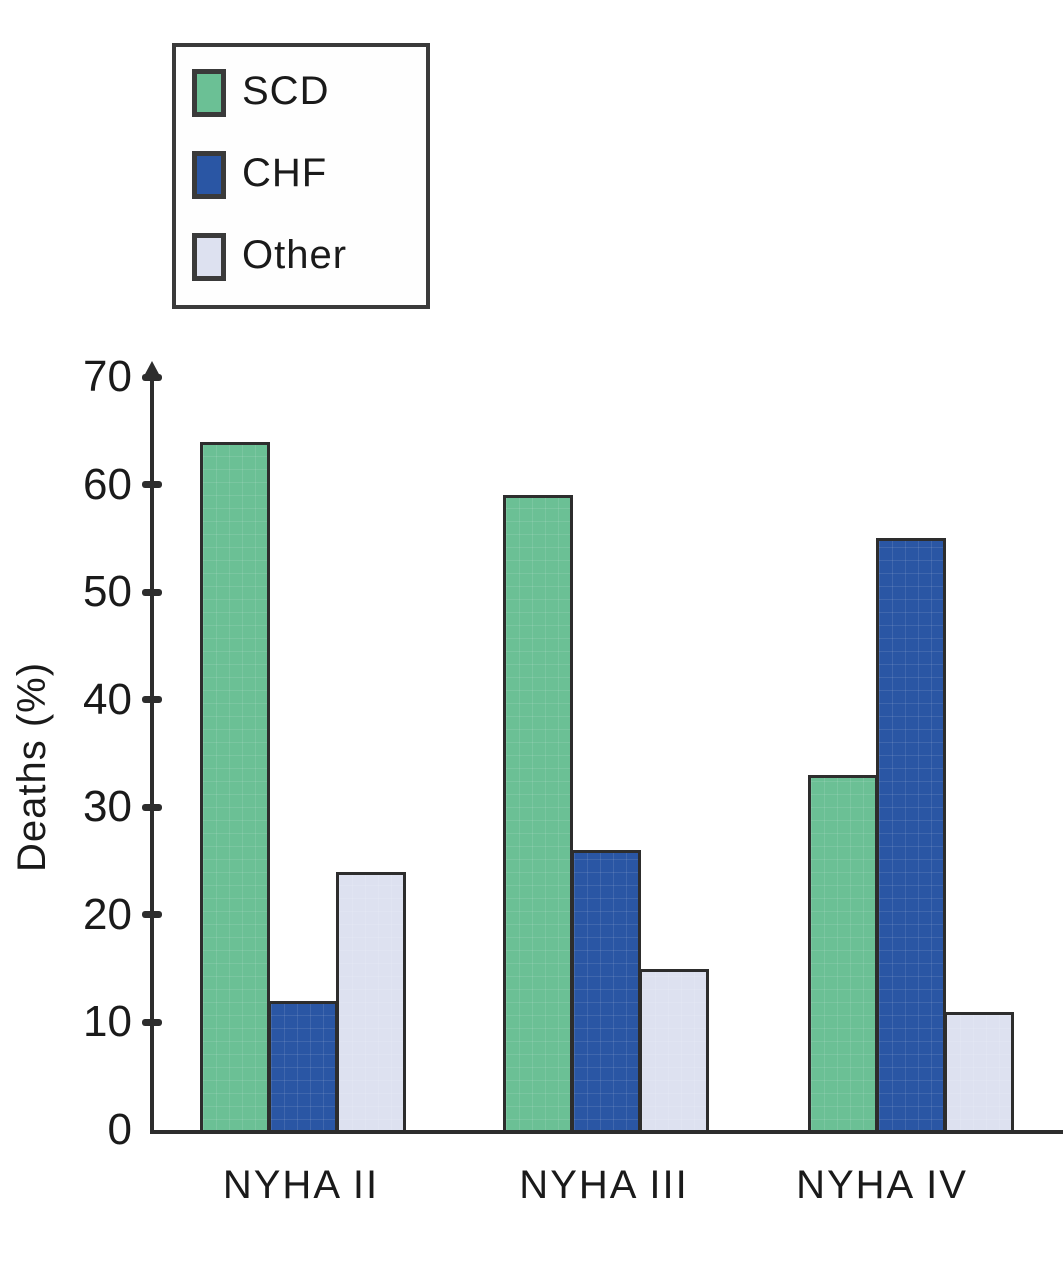 The image size is (1063, 1280). What do you see at coordinates (538, 814) in the screenshot?
I see `bar-scd-nyha-iii` at bounding box center [538, 814].